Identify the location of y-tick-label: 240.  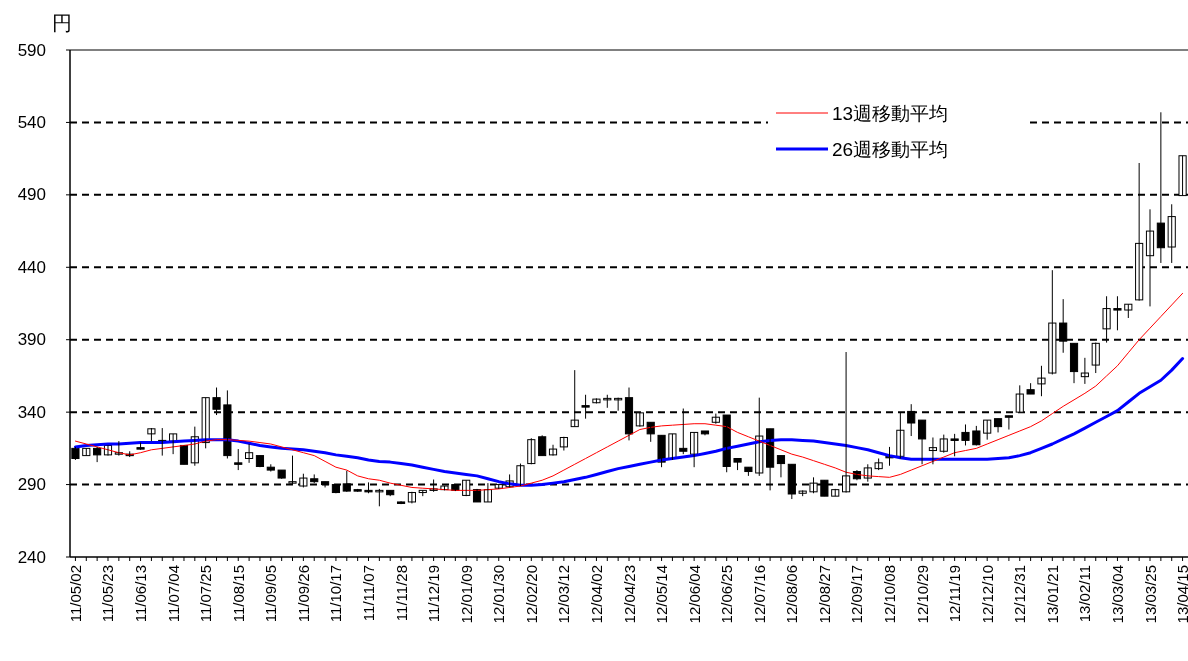
(31, 557).